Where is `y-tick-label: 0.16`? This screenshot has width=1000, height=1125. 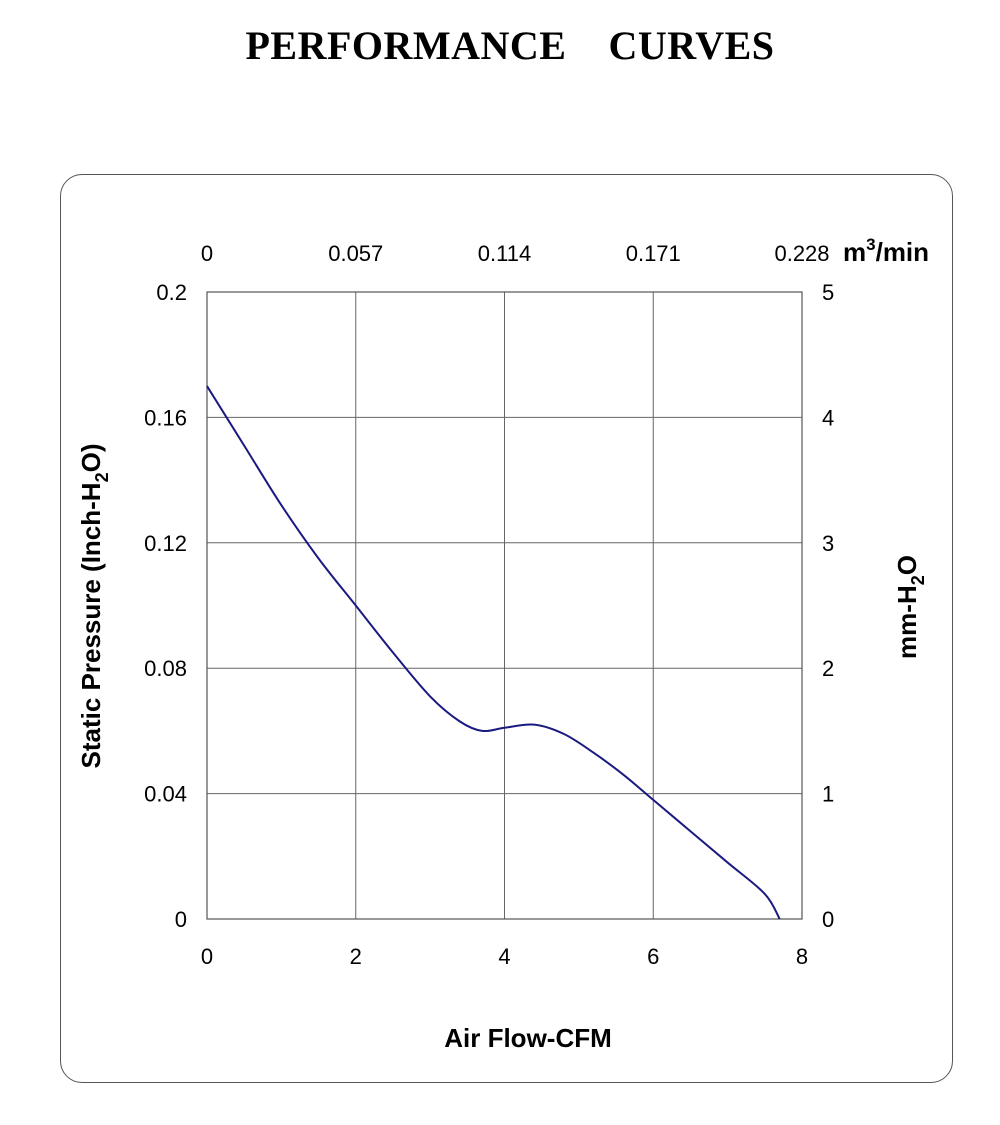
y-tick-label: 0.16 is located at coordinates (165, 417).